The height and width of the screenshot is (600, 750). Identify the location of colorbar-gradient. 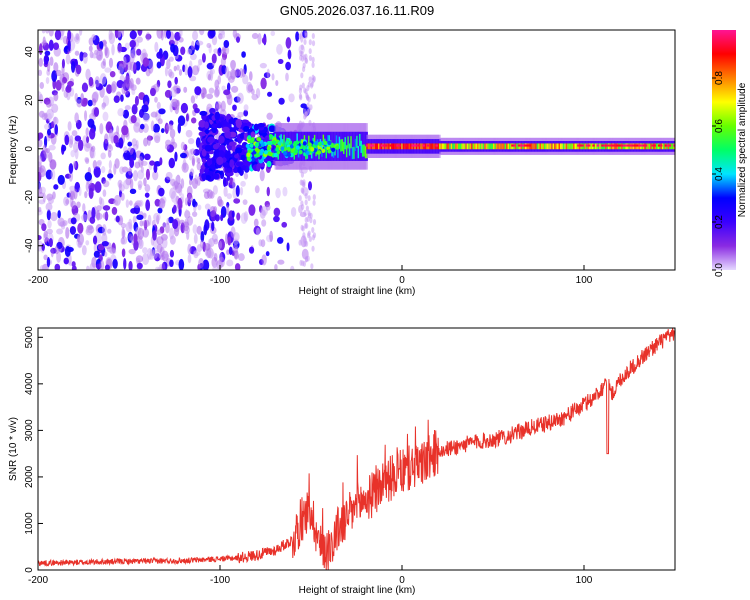
(724, 150).